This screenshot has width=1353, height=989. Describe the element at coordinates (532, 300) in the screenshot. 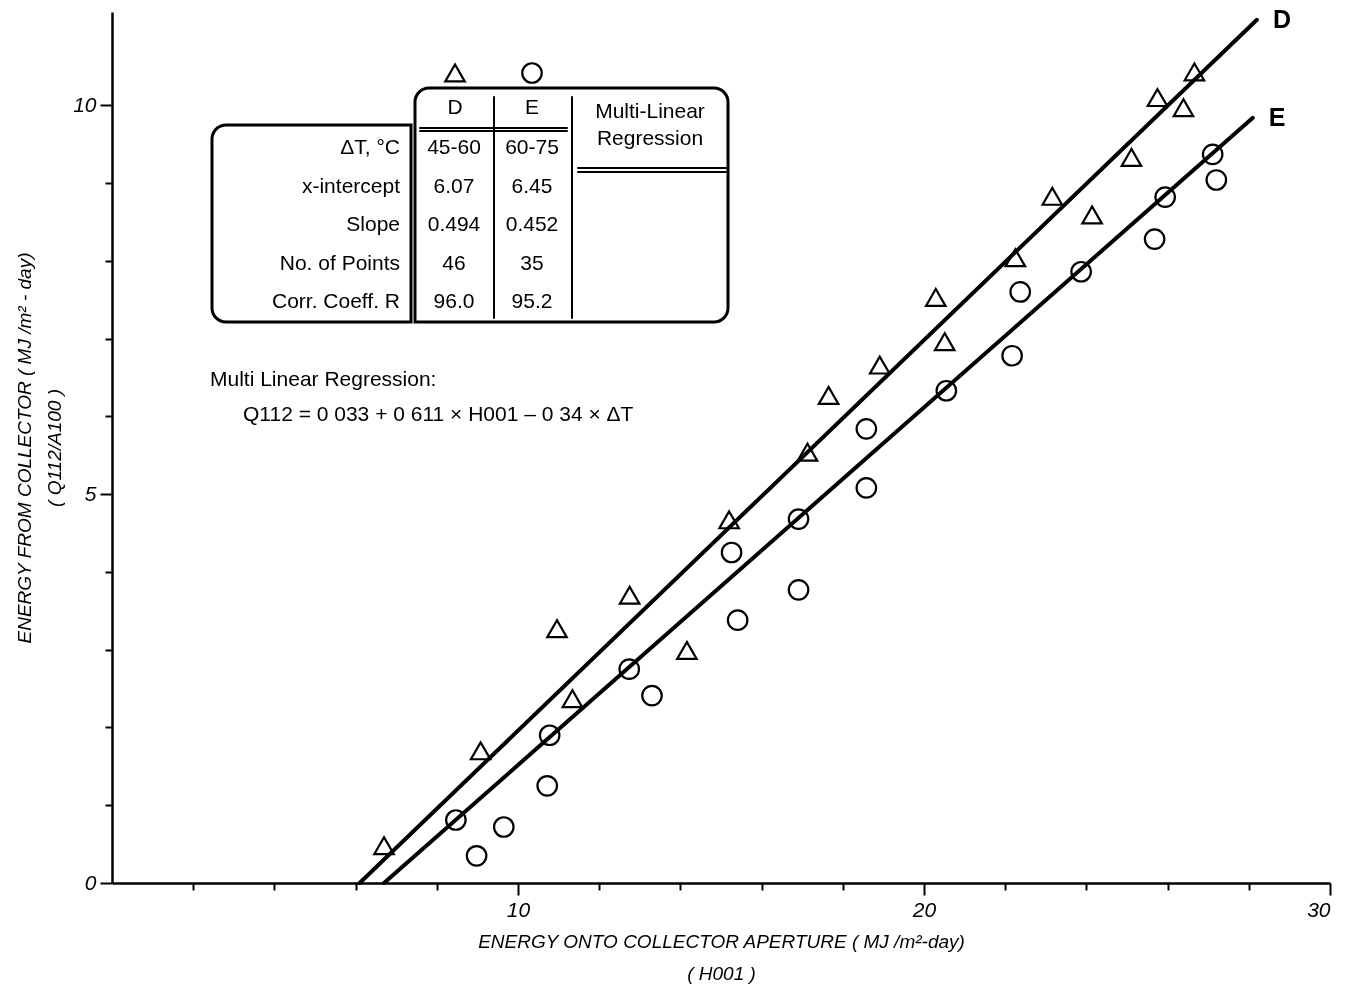

I see `annotation: 95.2` at that location.